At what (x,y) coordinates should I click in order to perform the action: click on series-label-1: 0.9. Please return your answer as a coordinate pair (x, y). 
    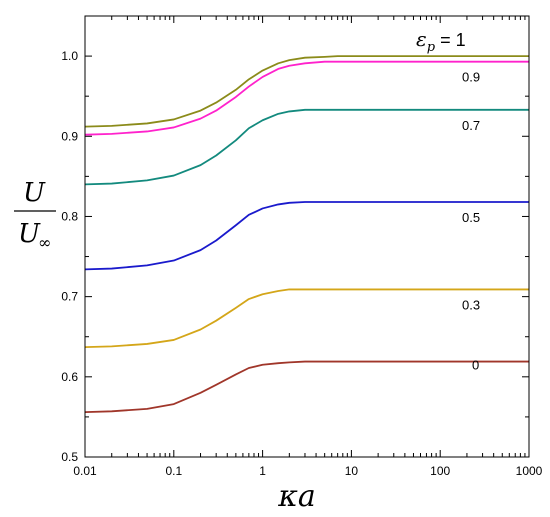
    Looking at the image, I should click on (471, 77).